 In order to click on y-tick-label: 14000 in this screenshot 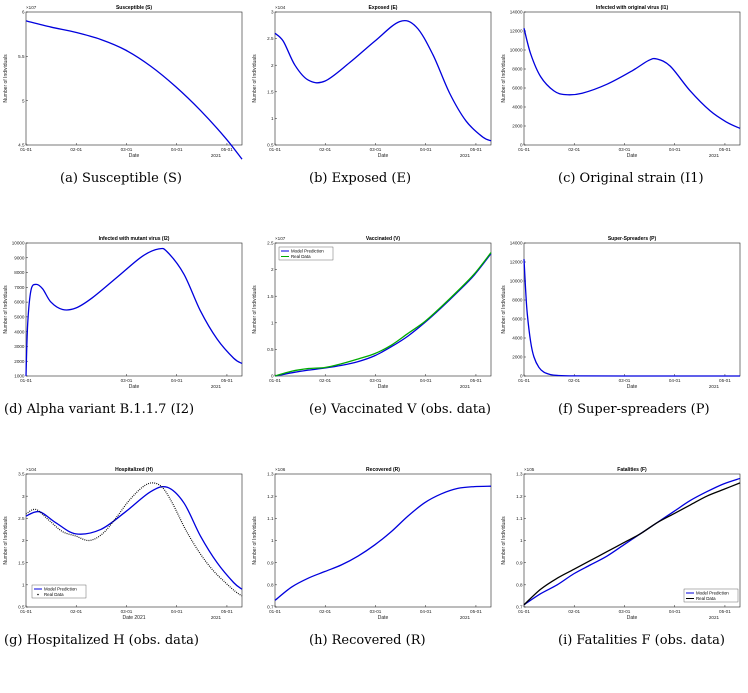, I will do `click(516, 243)`.